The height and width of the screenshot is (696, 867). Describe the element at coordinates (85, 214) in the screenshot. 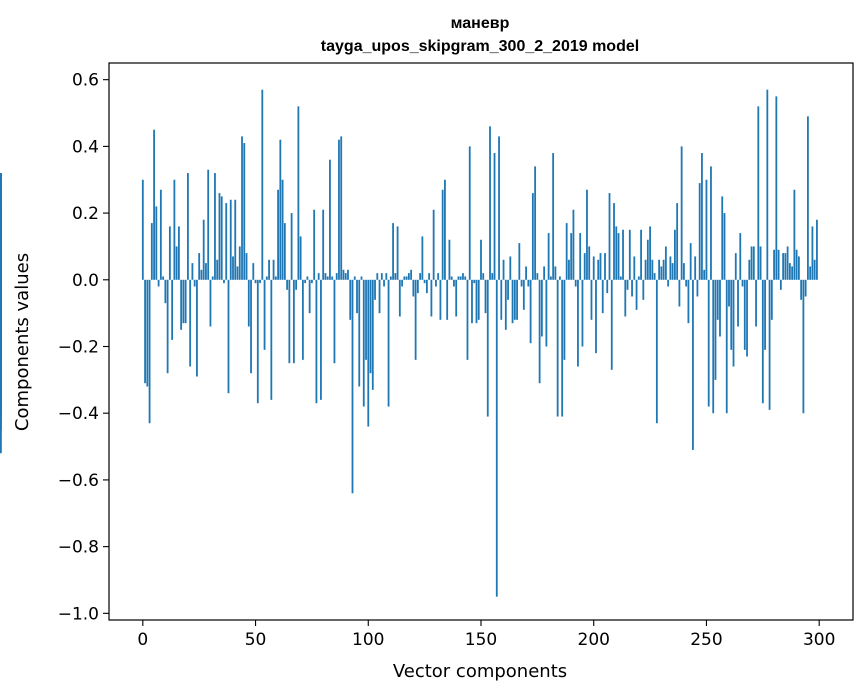

I see `y-tick-label: 0.2` at that location.